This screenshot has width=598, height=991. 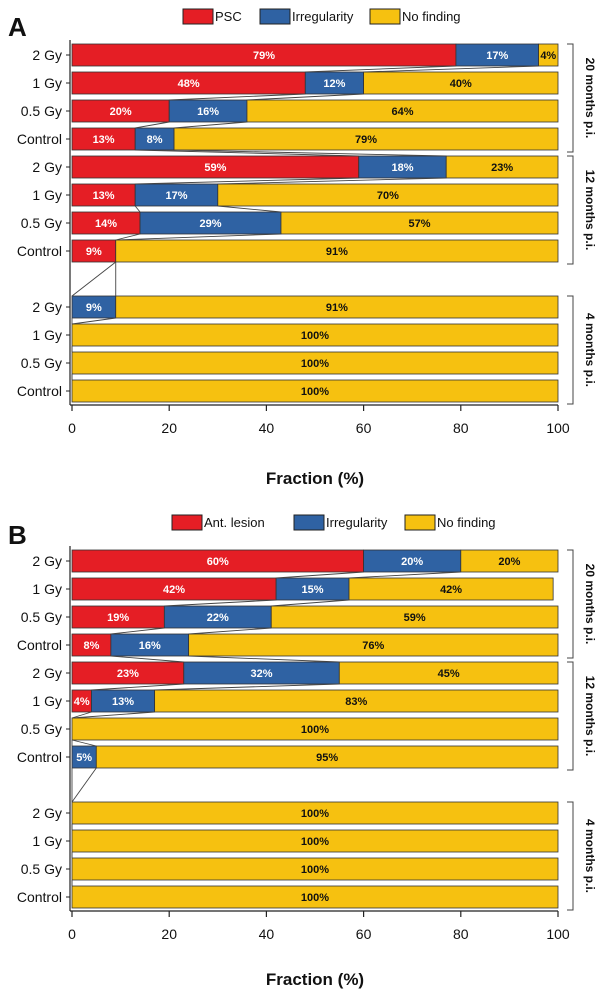 I want to click on data-label: 83%, so click(x=356, y=702).